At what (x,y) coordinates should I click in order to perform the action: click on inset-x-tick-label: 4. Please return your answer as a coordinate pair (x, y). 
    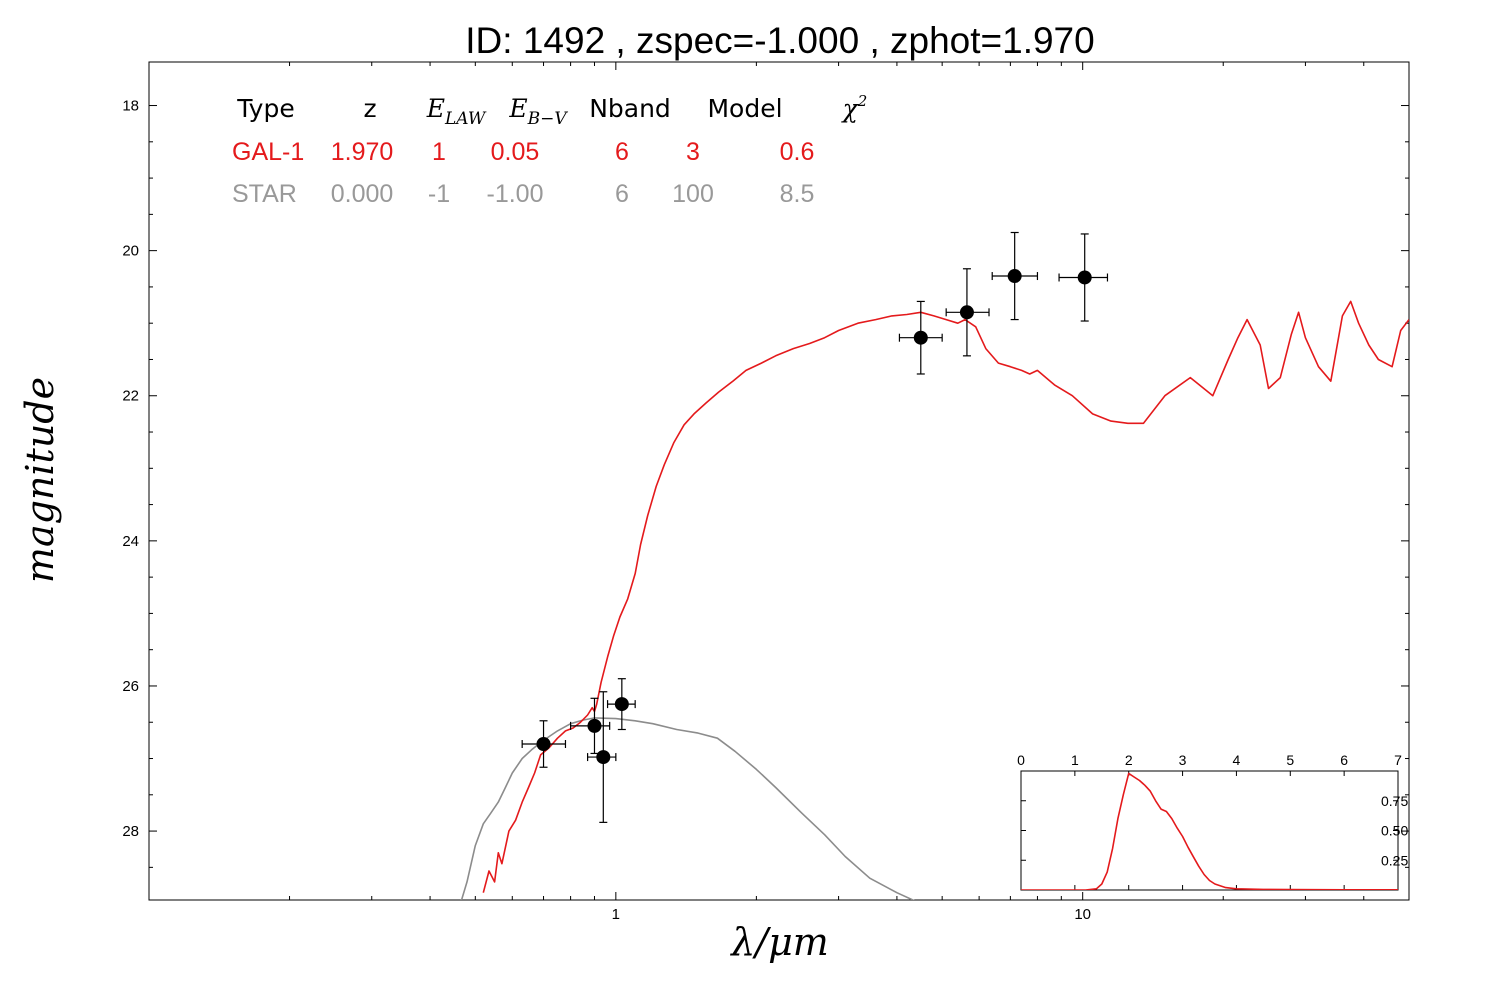
    Looking at the image, I should click on (1237, 760).